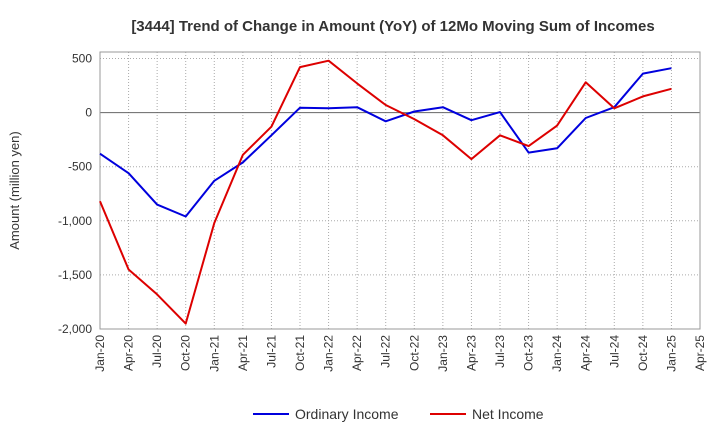 The height and width of the screenshot is (440, 720). What do you see at coordinates (129, 353) in the screenshot?
I see `x-tick-label: Apr-20` at bounding box center [129, 353].